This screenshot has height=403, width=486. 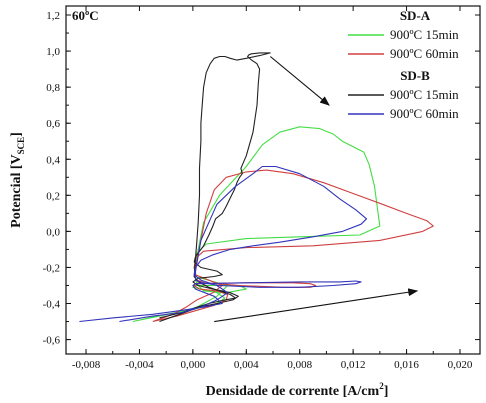 I want to click on x-tick: 0,012, so click(x=353, y=188).